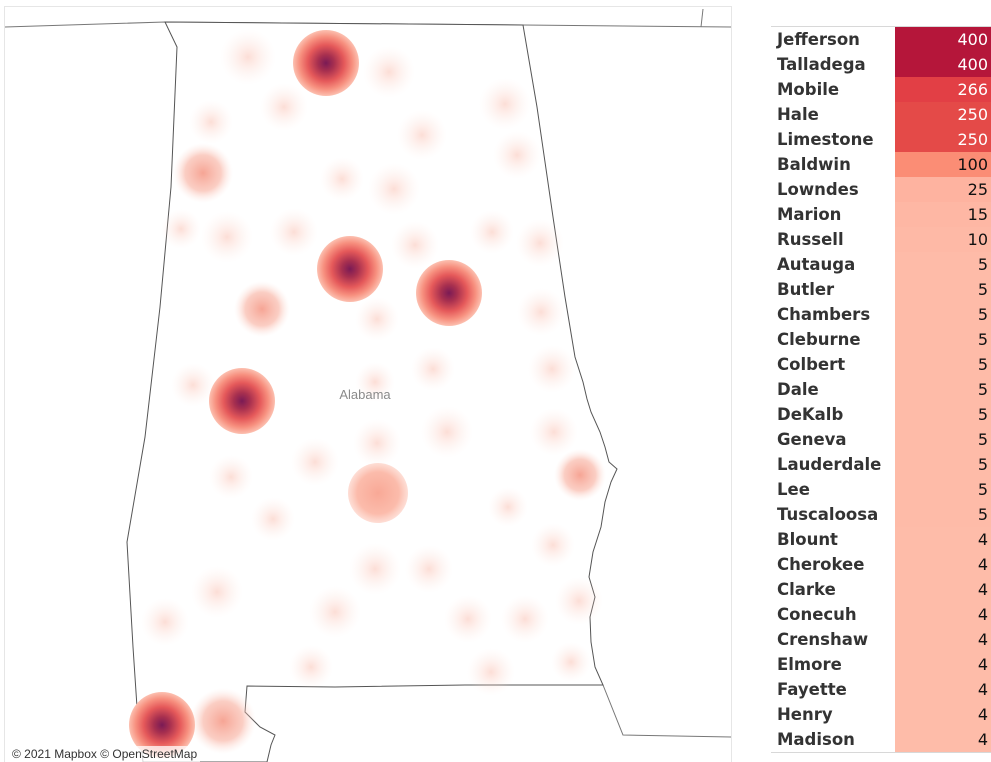 The width and height of the screenshot is (991, 762). What do you see at coordinates (811, 364) in the screenshot?
I see `county-name: Colbert` at bounding box center [811, 364].